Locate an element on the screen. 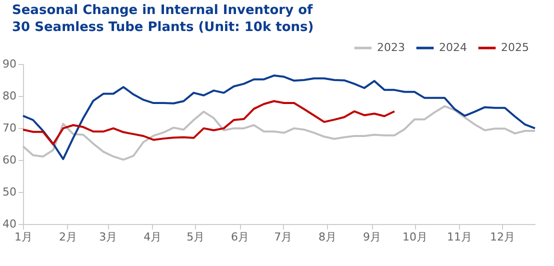  x-tick-label: 8月 is located at coordinates (327, 237).